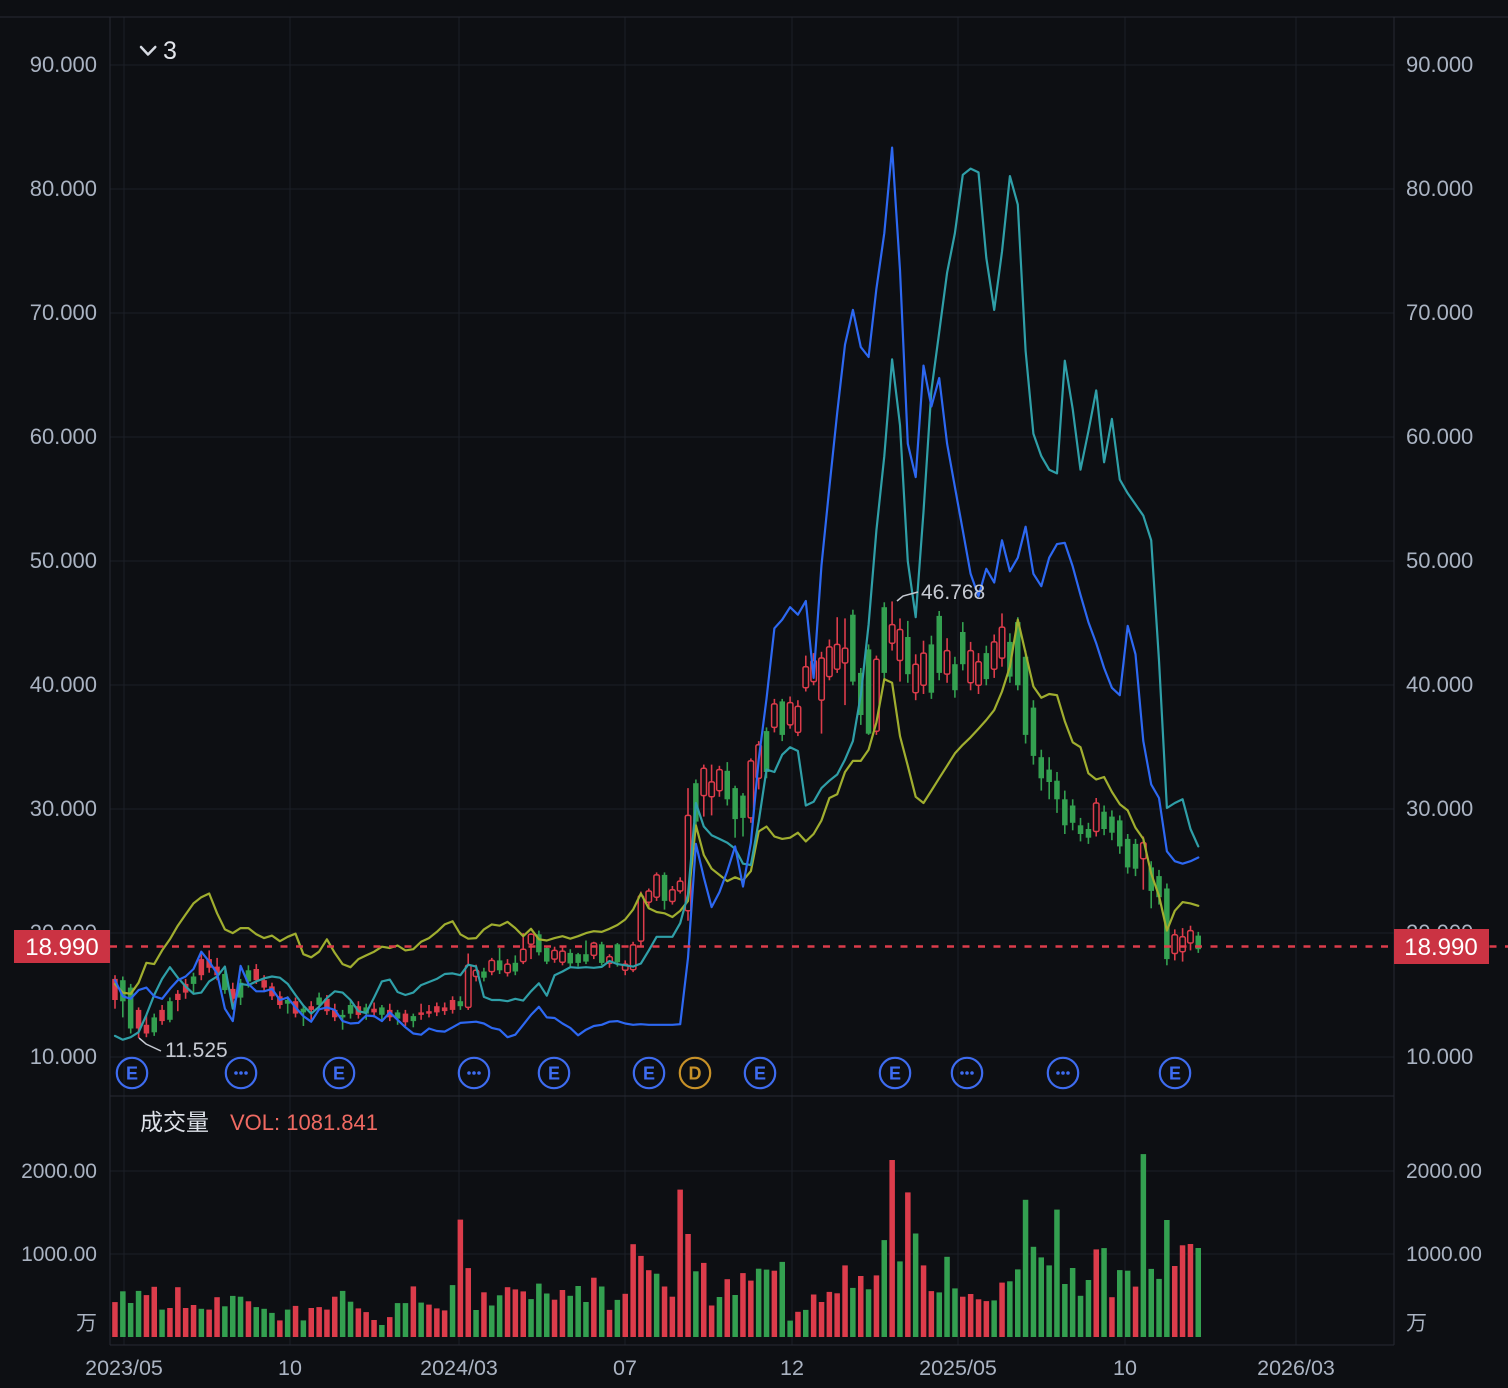 The image size is (1508, 1388). What do you see at coordinates (174, 1122) in the screenshot?
I see `svg-text: 成交量` at bounding box center [174, 1122].